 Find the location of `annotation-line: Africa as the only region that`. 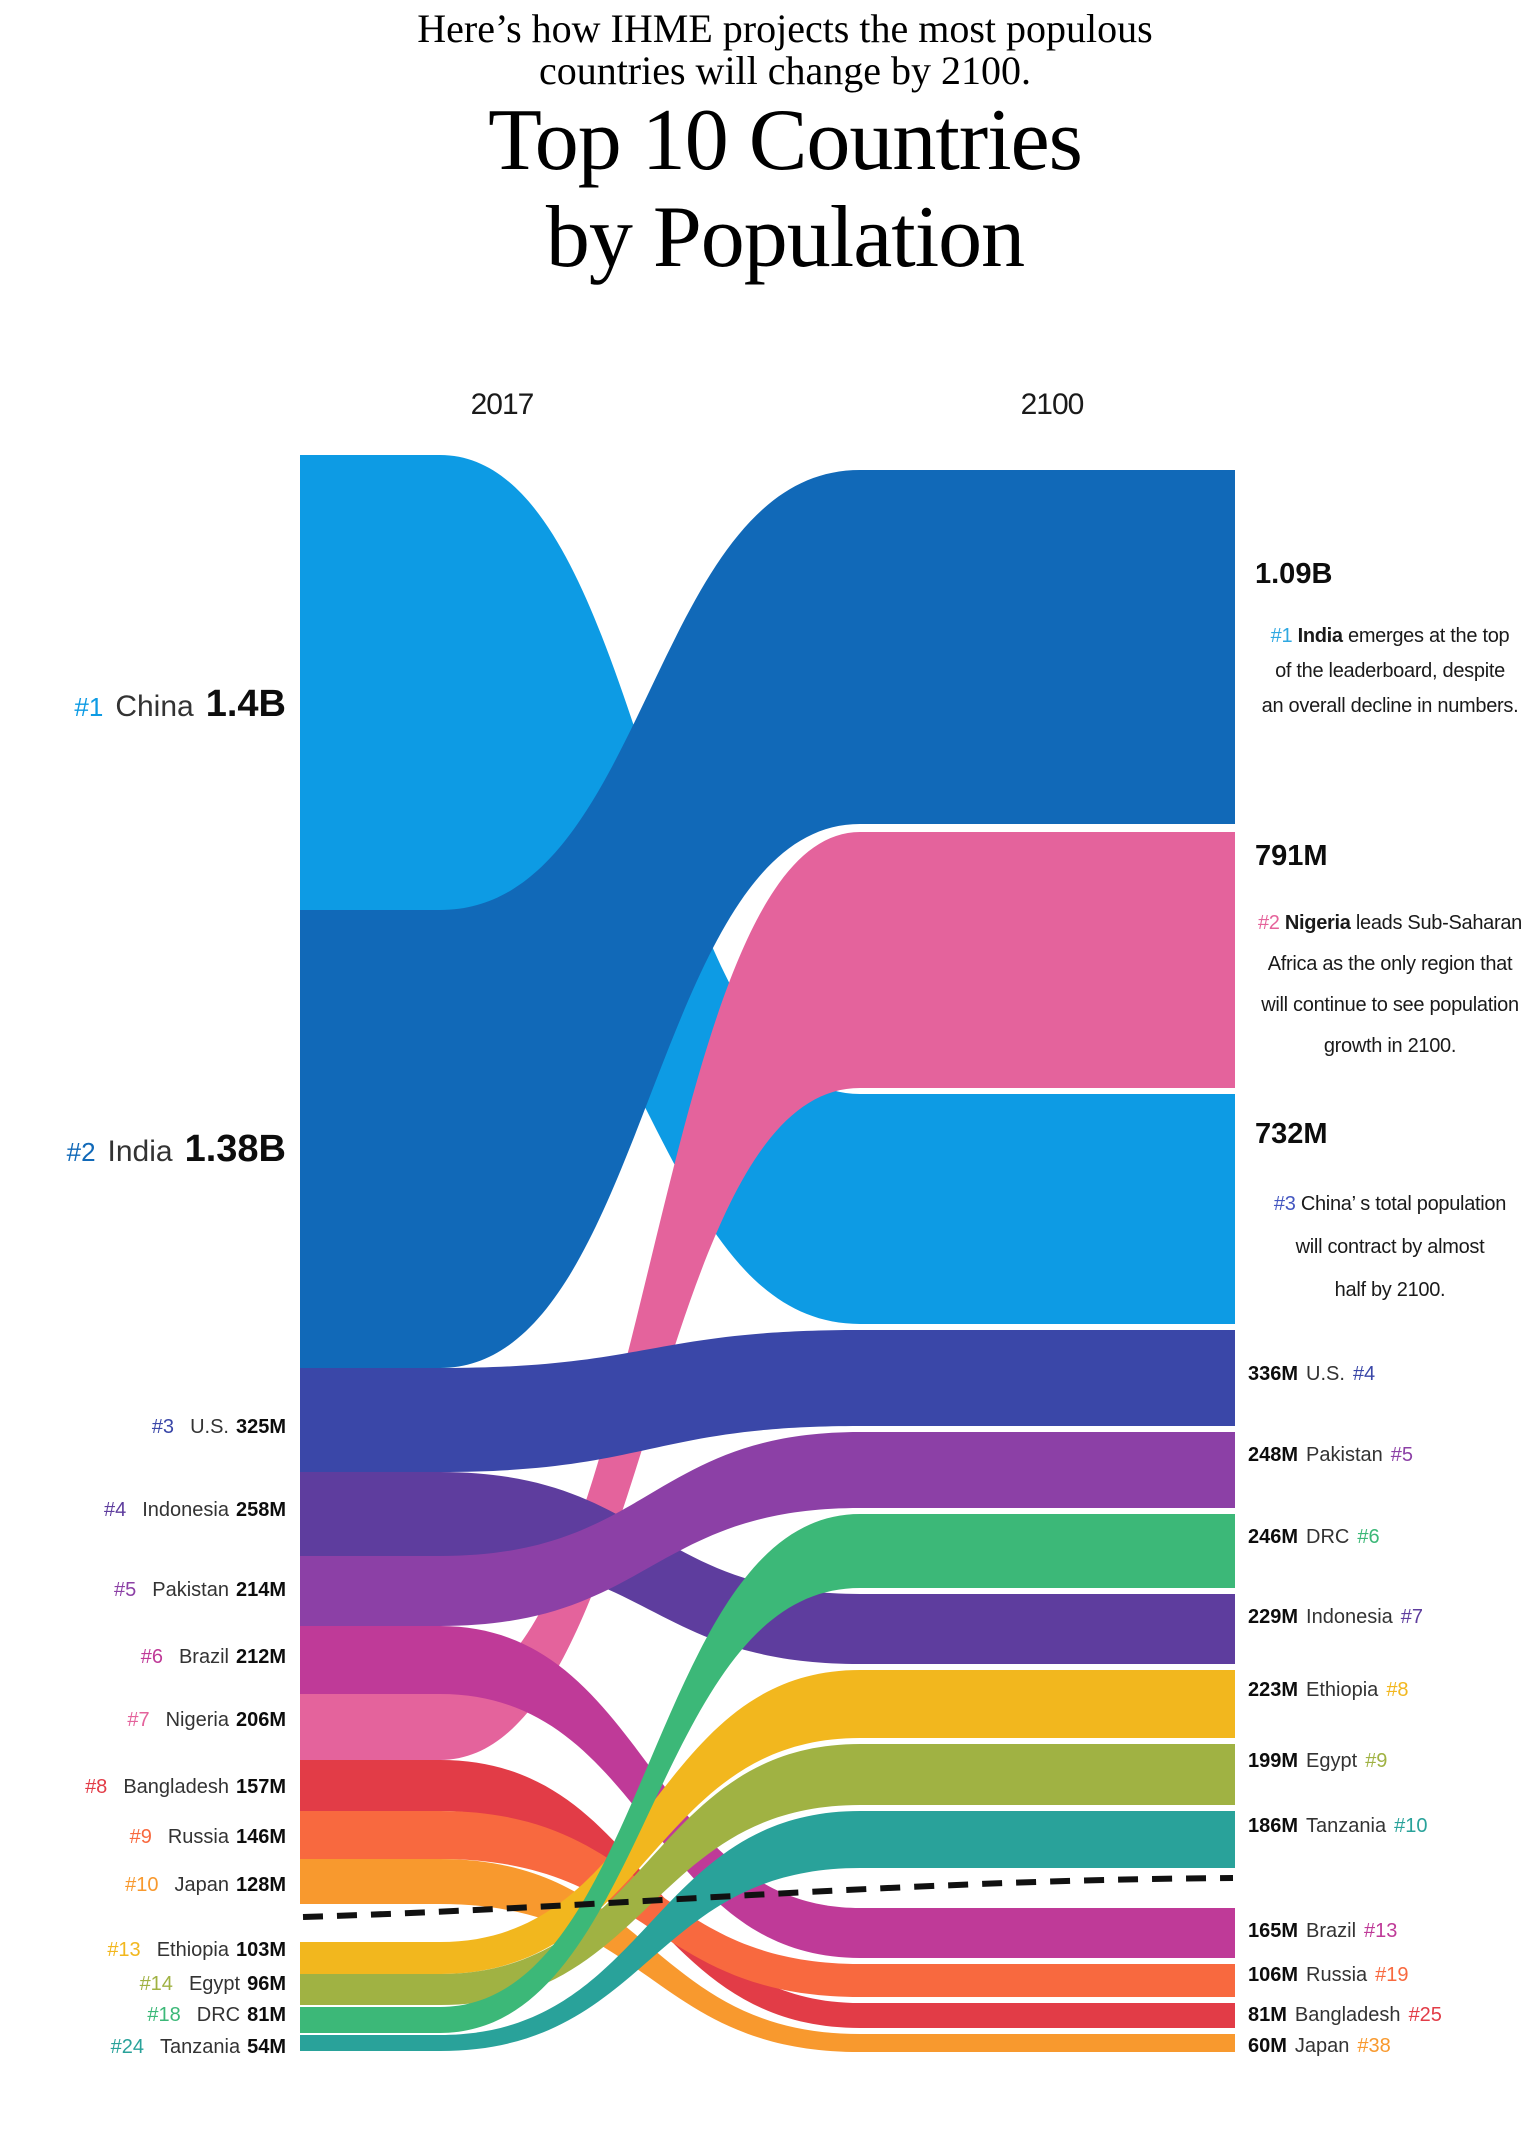

annotation-line: Africa as the only region that is located at coordinates (1390, 964).